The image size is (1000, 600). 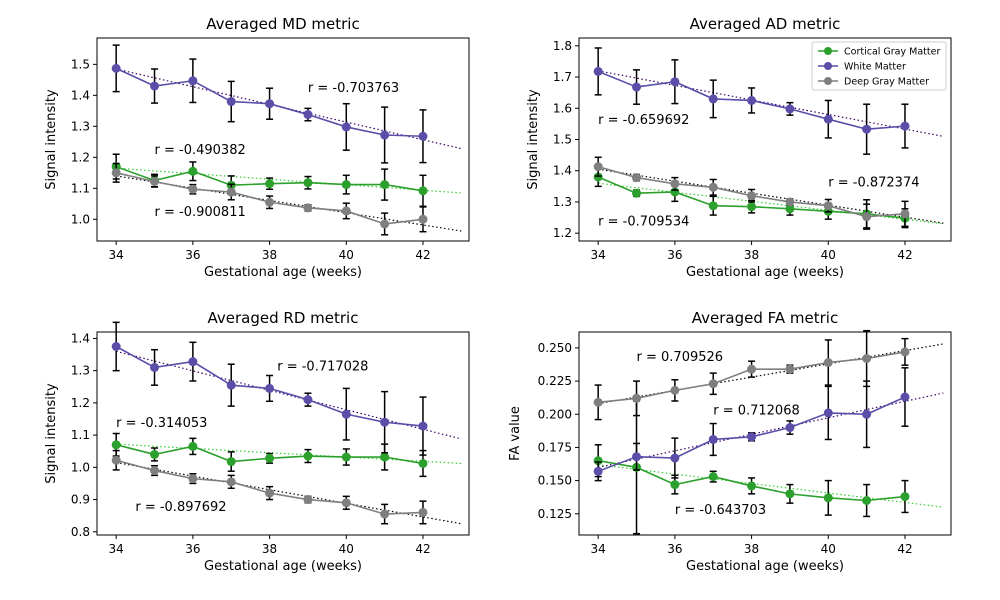 I want to click on chart-3-y-tick-label: 0.150, so click(x=555, y=481).